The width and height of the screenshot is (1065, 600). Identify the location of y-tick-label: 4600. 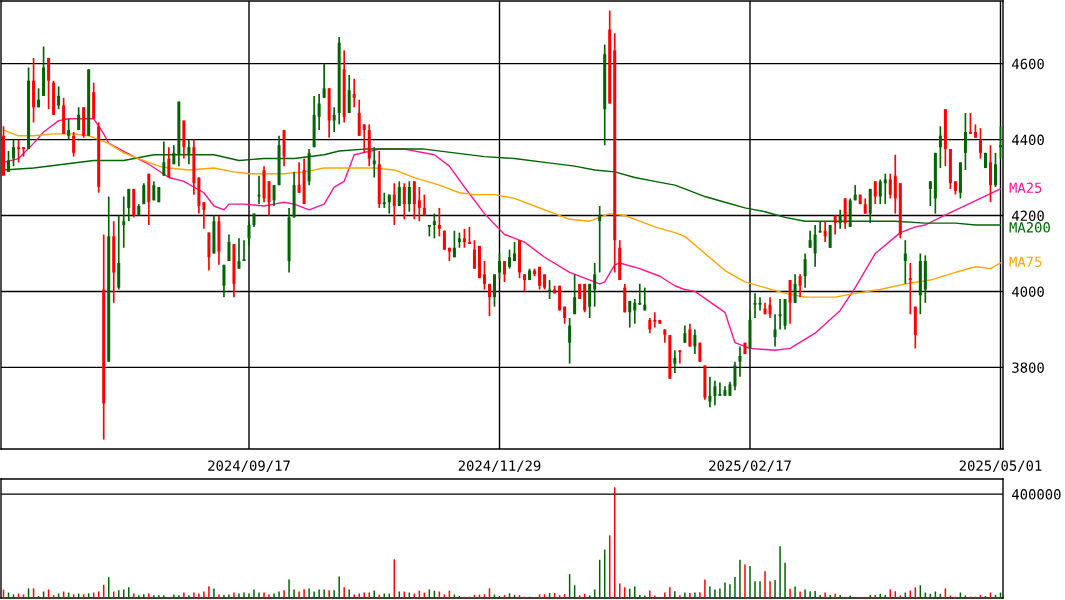
(1028, 64).